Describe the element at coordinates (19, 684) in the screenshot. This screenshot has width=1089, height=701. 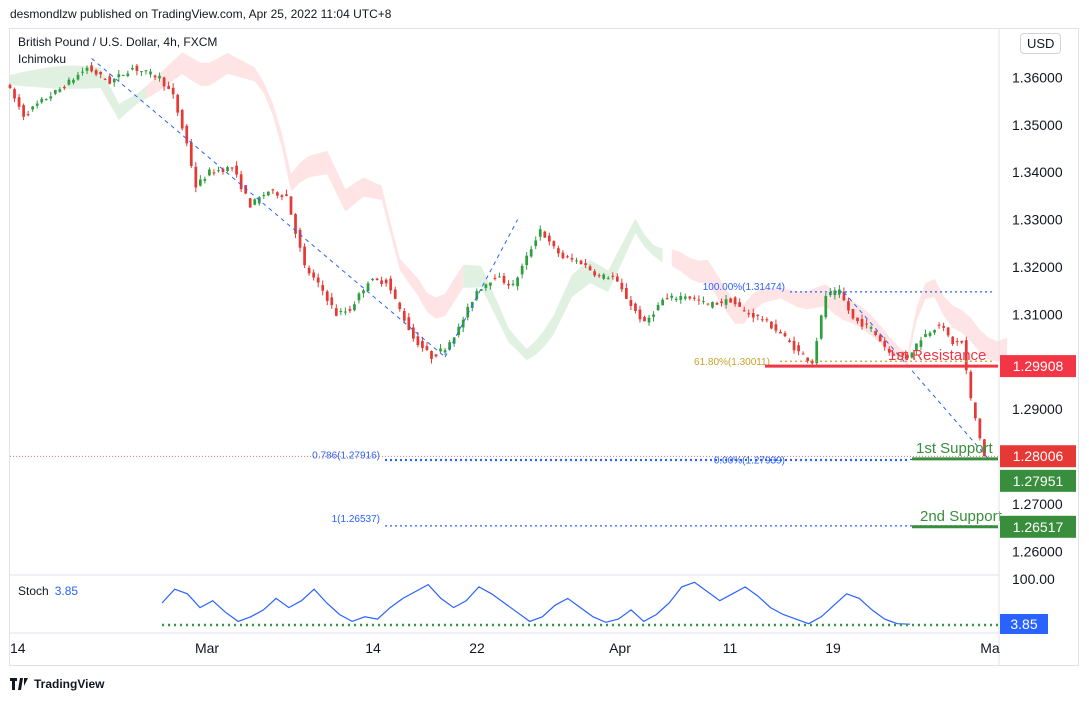
I see `tradingview-logo-icon` at that location.